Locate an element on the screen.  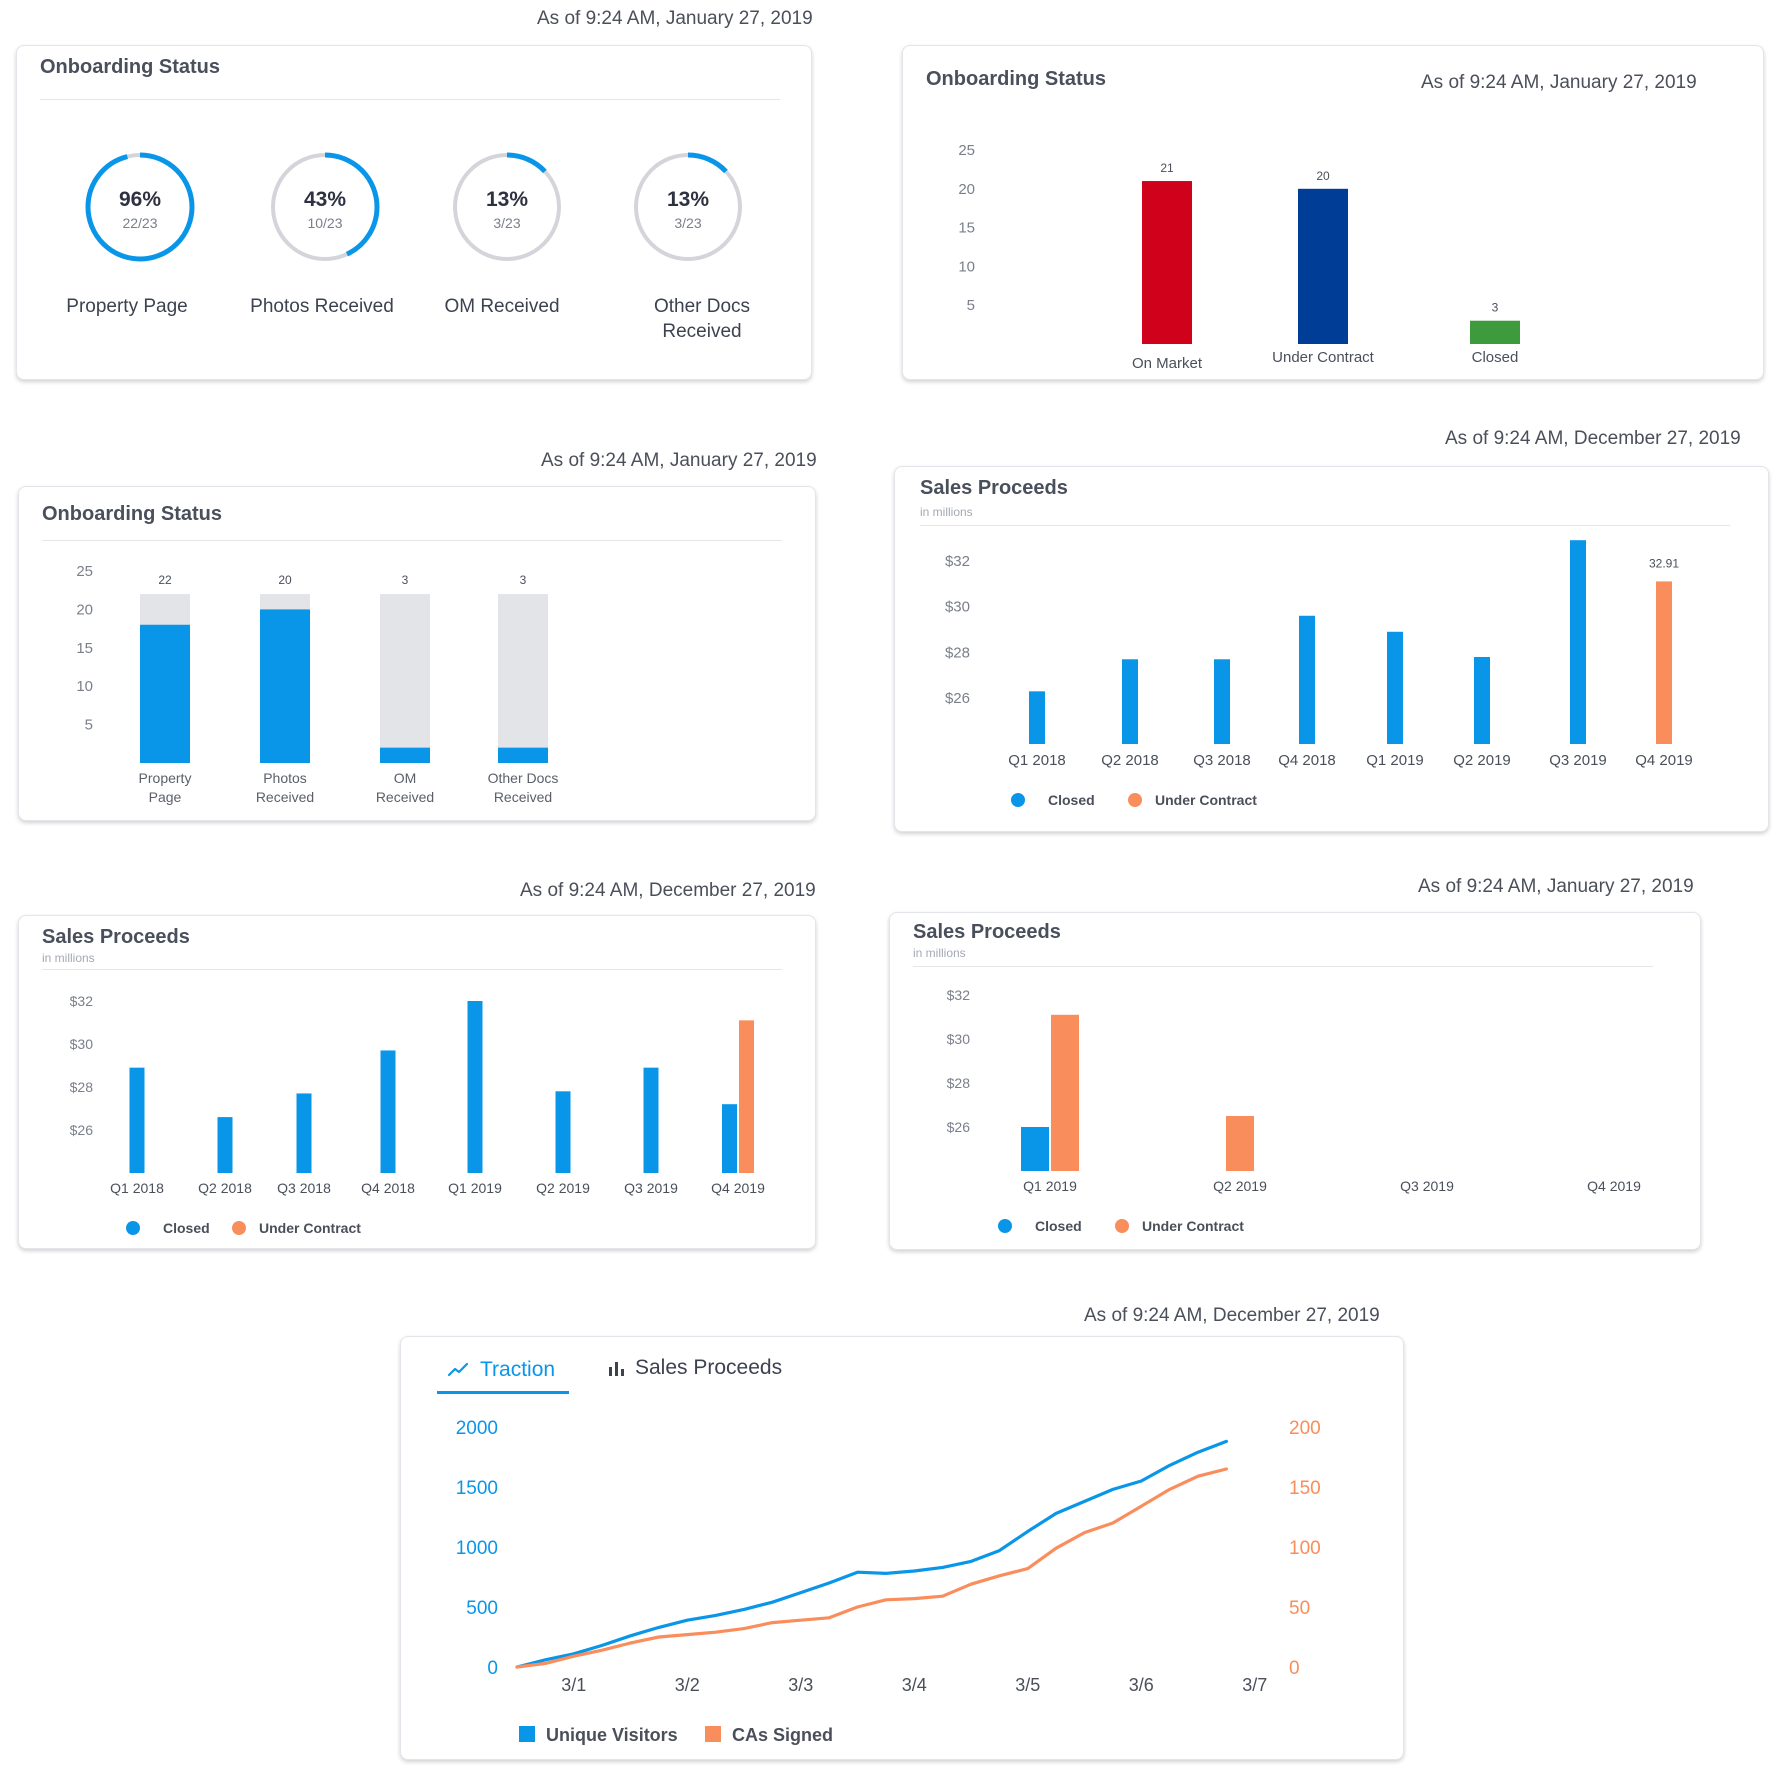
tab-sales-proceeds: Sales Proceeds is located at coordinates (700, 1372).